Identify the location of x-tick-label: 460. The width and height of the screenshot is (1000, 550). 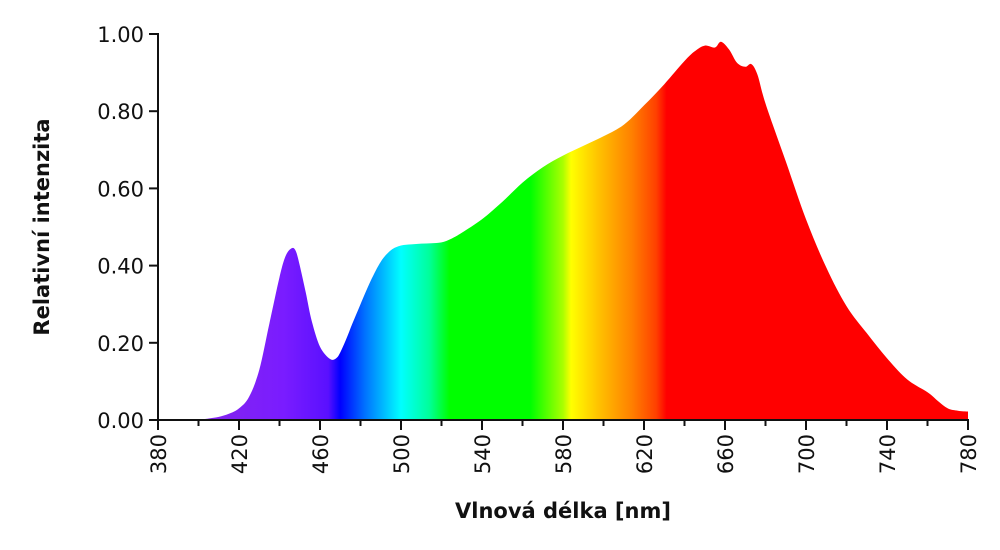
(321, 454).